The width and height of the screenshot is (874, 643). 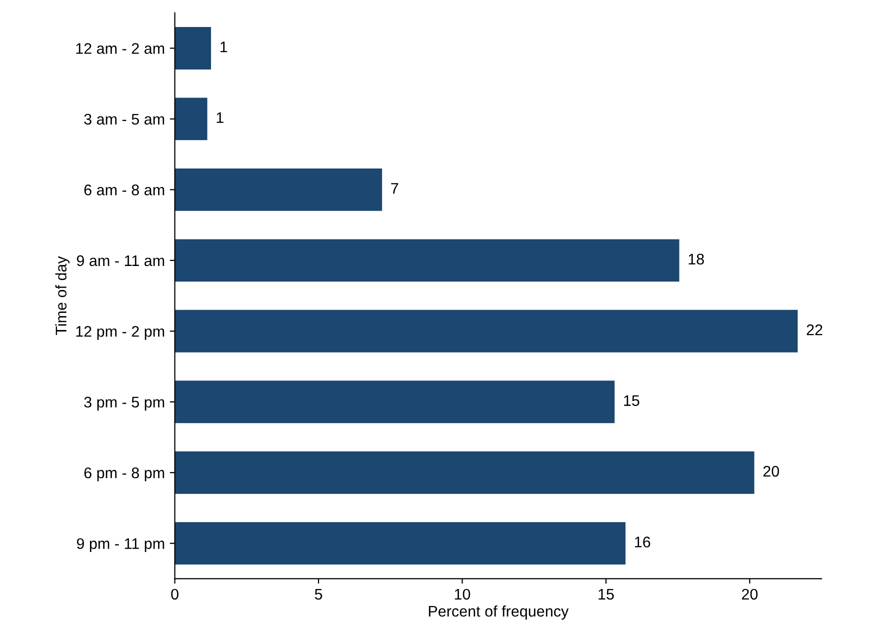 I want to click on data-label: 15, so click(x=632, y=400).